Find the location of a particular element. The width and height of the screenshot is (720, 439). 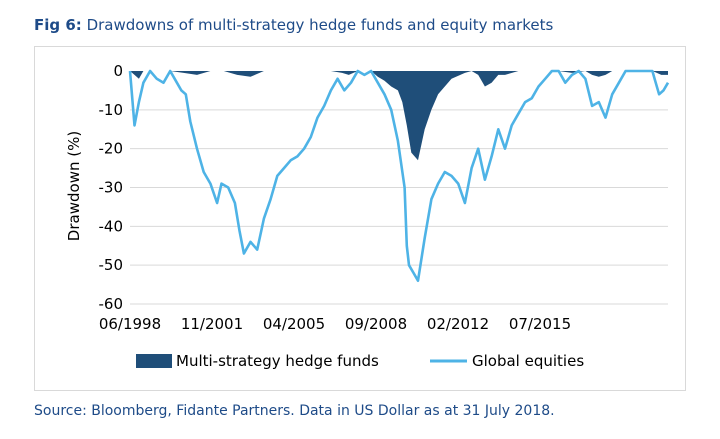

legend-swatch-hedge-funds is located at coordinates (154, 361).